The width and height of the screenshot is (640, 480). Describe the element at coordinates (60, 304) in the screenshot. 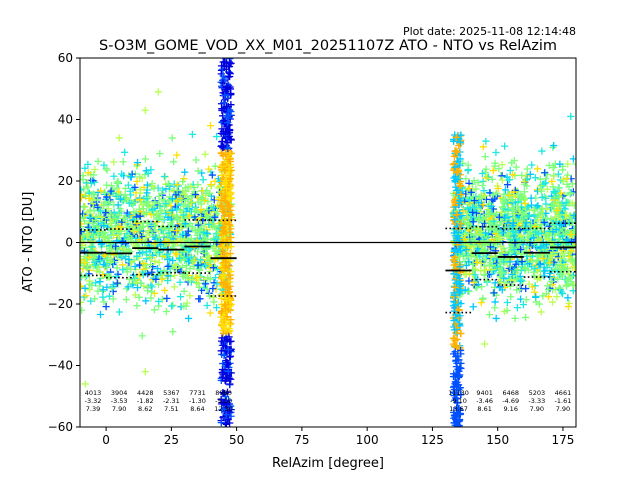

I see `y-tick-label: −20` at that location.